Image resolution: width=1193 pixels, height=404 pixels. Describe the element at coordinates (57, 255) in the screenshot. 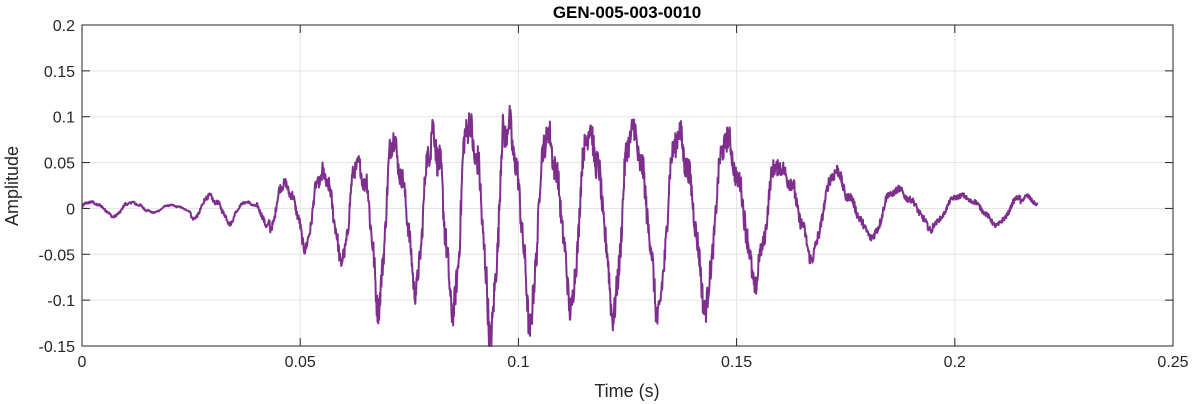

I see `y-tick-label: -0.05` at that location.